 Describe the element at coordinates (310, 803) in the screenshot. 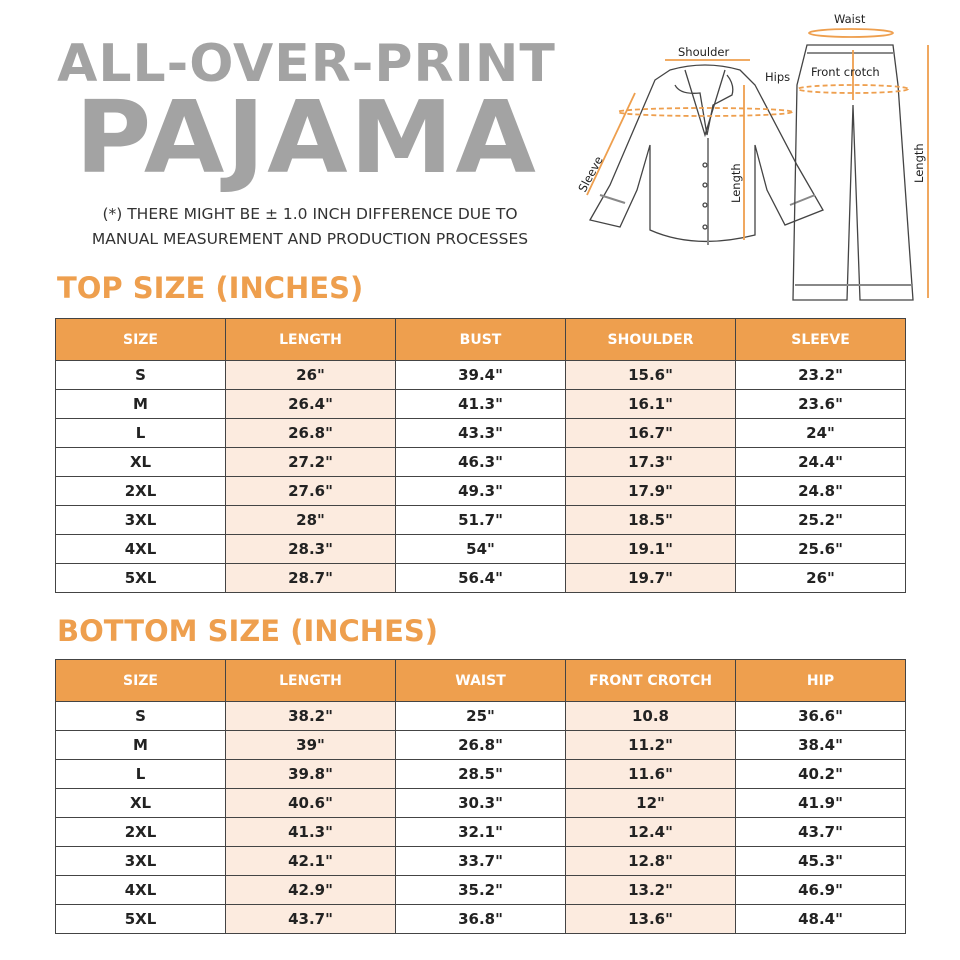

I see `measurement-cell: 40.6"` at that location.